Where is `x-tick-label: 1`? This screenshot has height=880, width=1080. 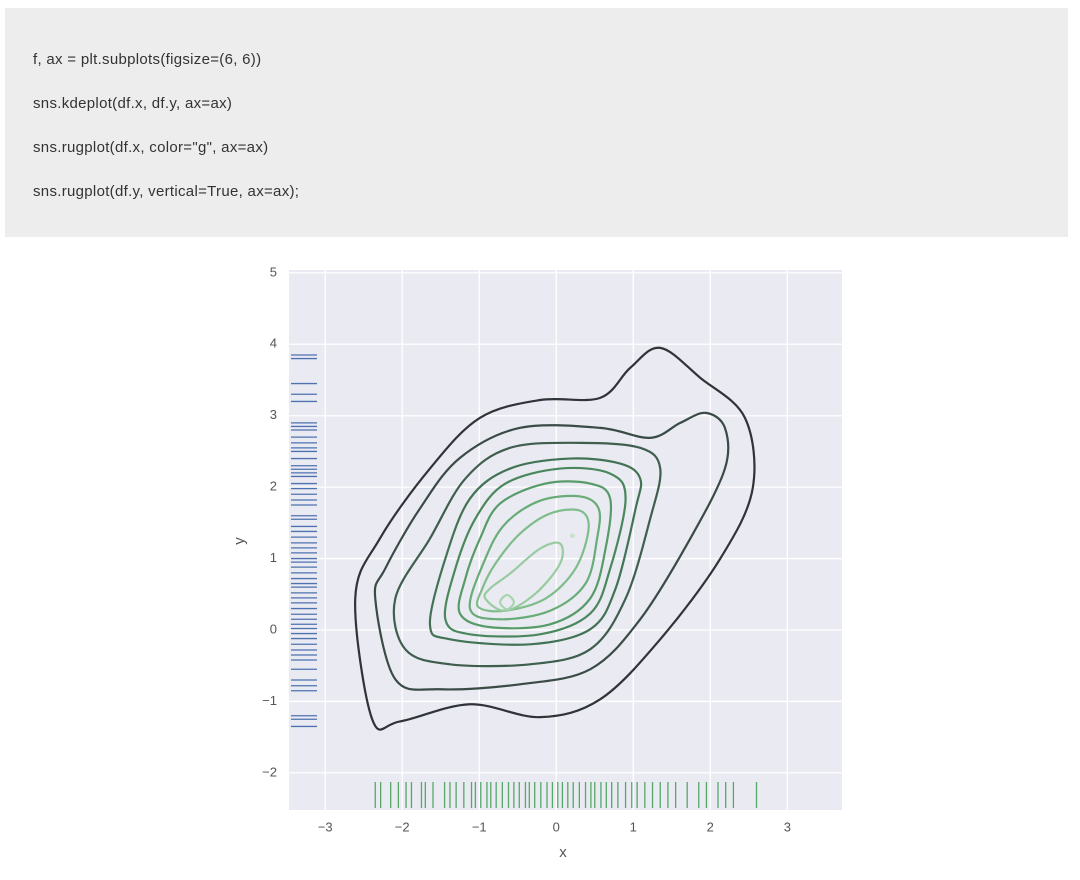 x-tick-label: 1 is located at coordinates (633, 826).